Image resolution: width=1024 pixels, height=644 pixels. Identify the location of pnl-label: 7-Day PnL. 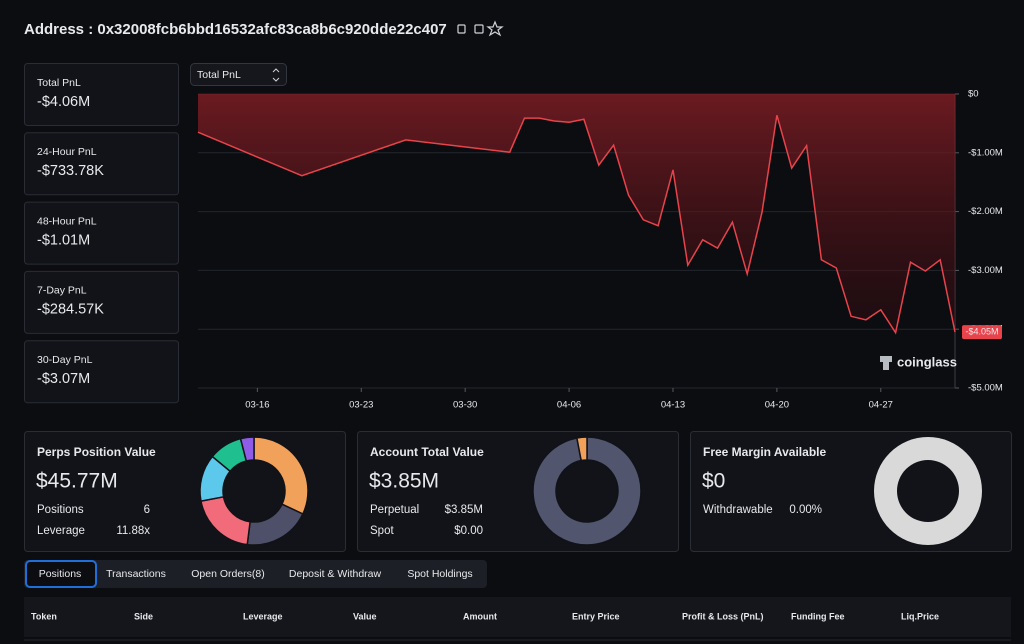
(62, 291).